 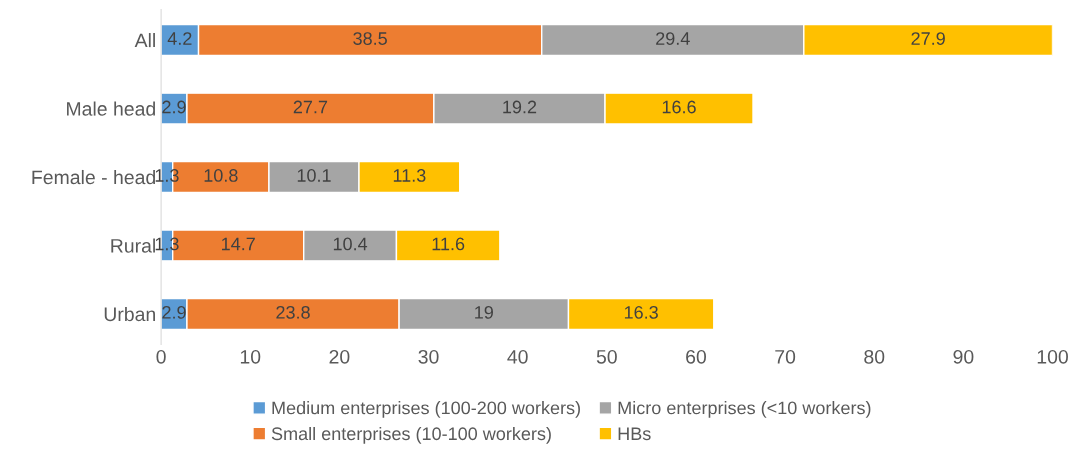 I want to click on legend-label: Medium enterprises (100-200 workers), so click(x=426, y=409).